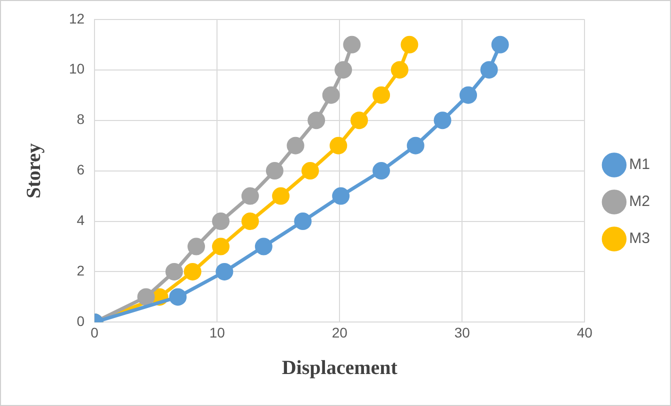 The image size is (671, 406). What do you see at coordinates (80, 220) in the screenshot?
I see `y-tick-label: 4` at bounding box center [80, 220].